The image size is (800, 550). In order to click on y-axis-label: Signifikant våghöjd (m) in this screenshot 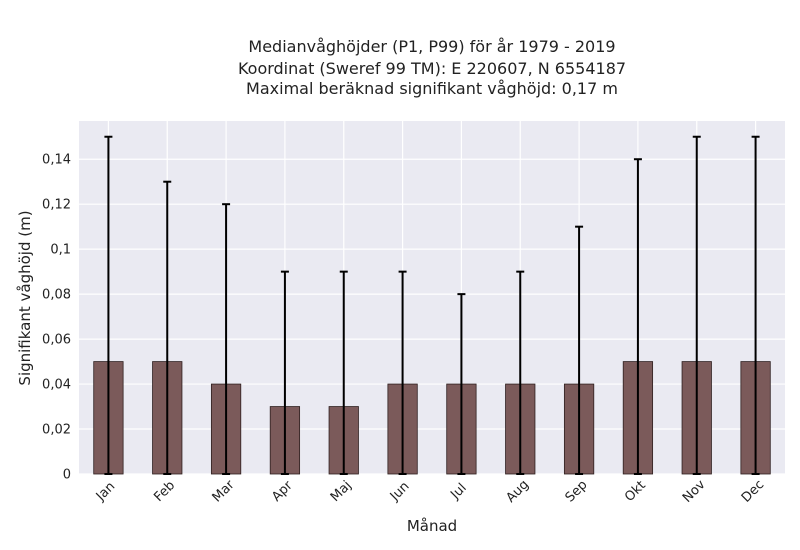, I will do `click(25, 297)`.